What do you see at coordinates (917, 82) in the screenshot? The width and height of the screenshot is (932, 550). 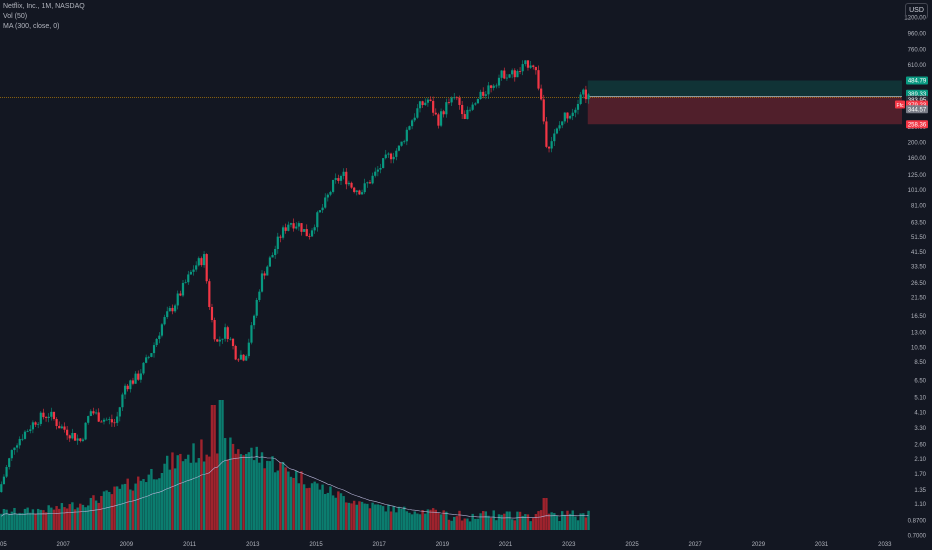 I see `target-price-label: 484.79` at bounding box center [917, 82].